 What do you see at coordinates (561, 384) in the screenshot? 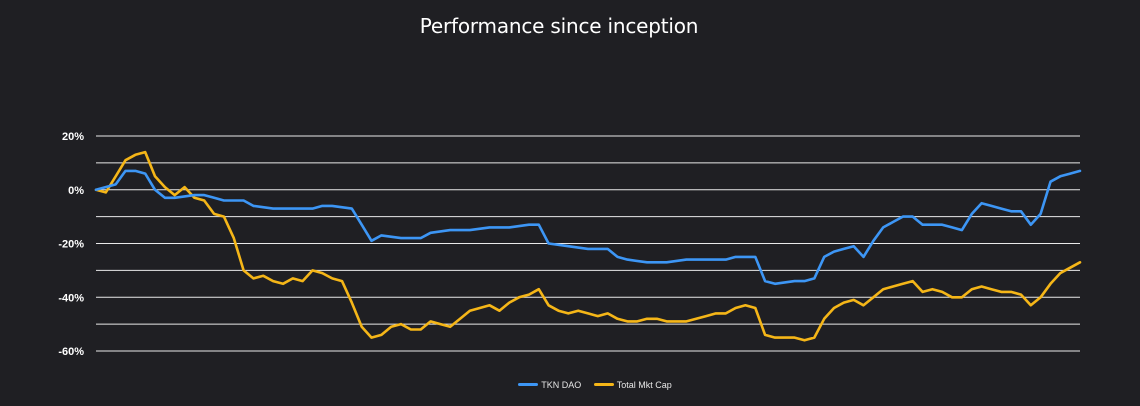
I see `legend-label-tkn-dao: TKN DAO` at bounding box center [561, 384].